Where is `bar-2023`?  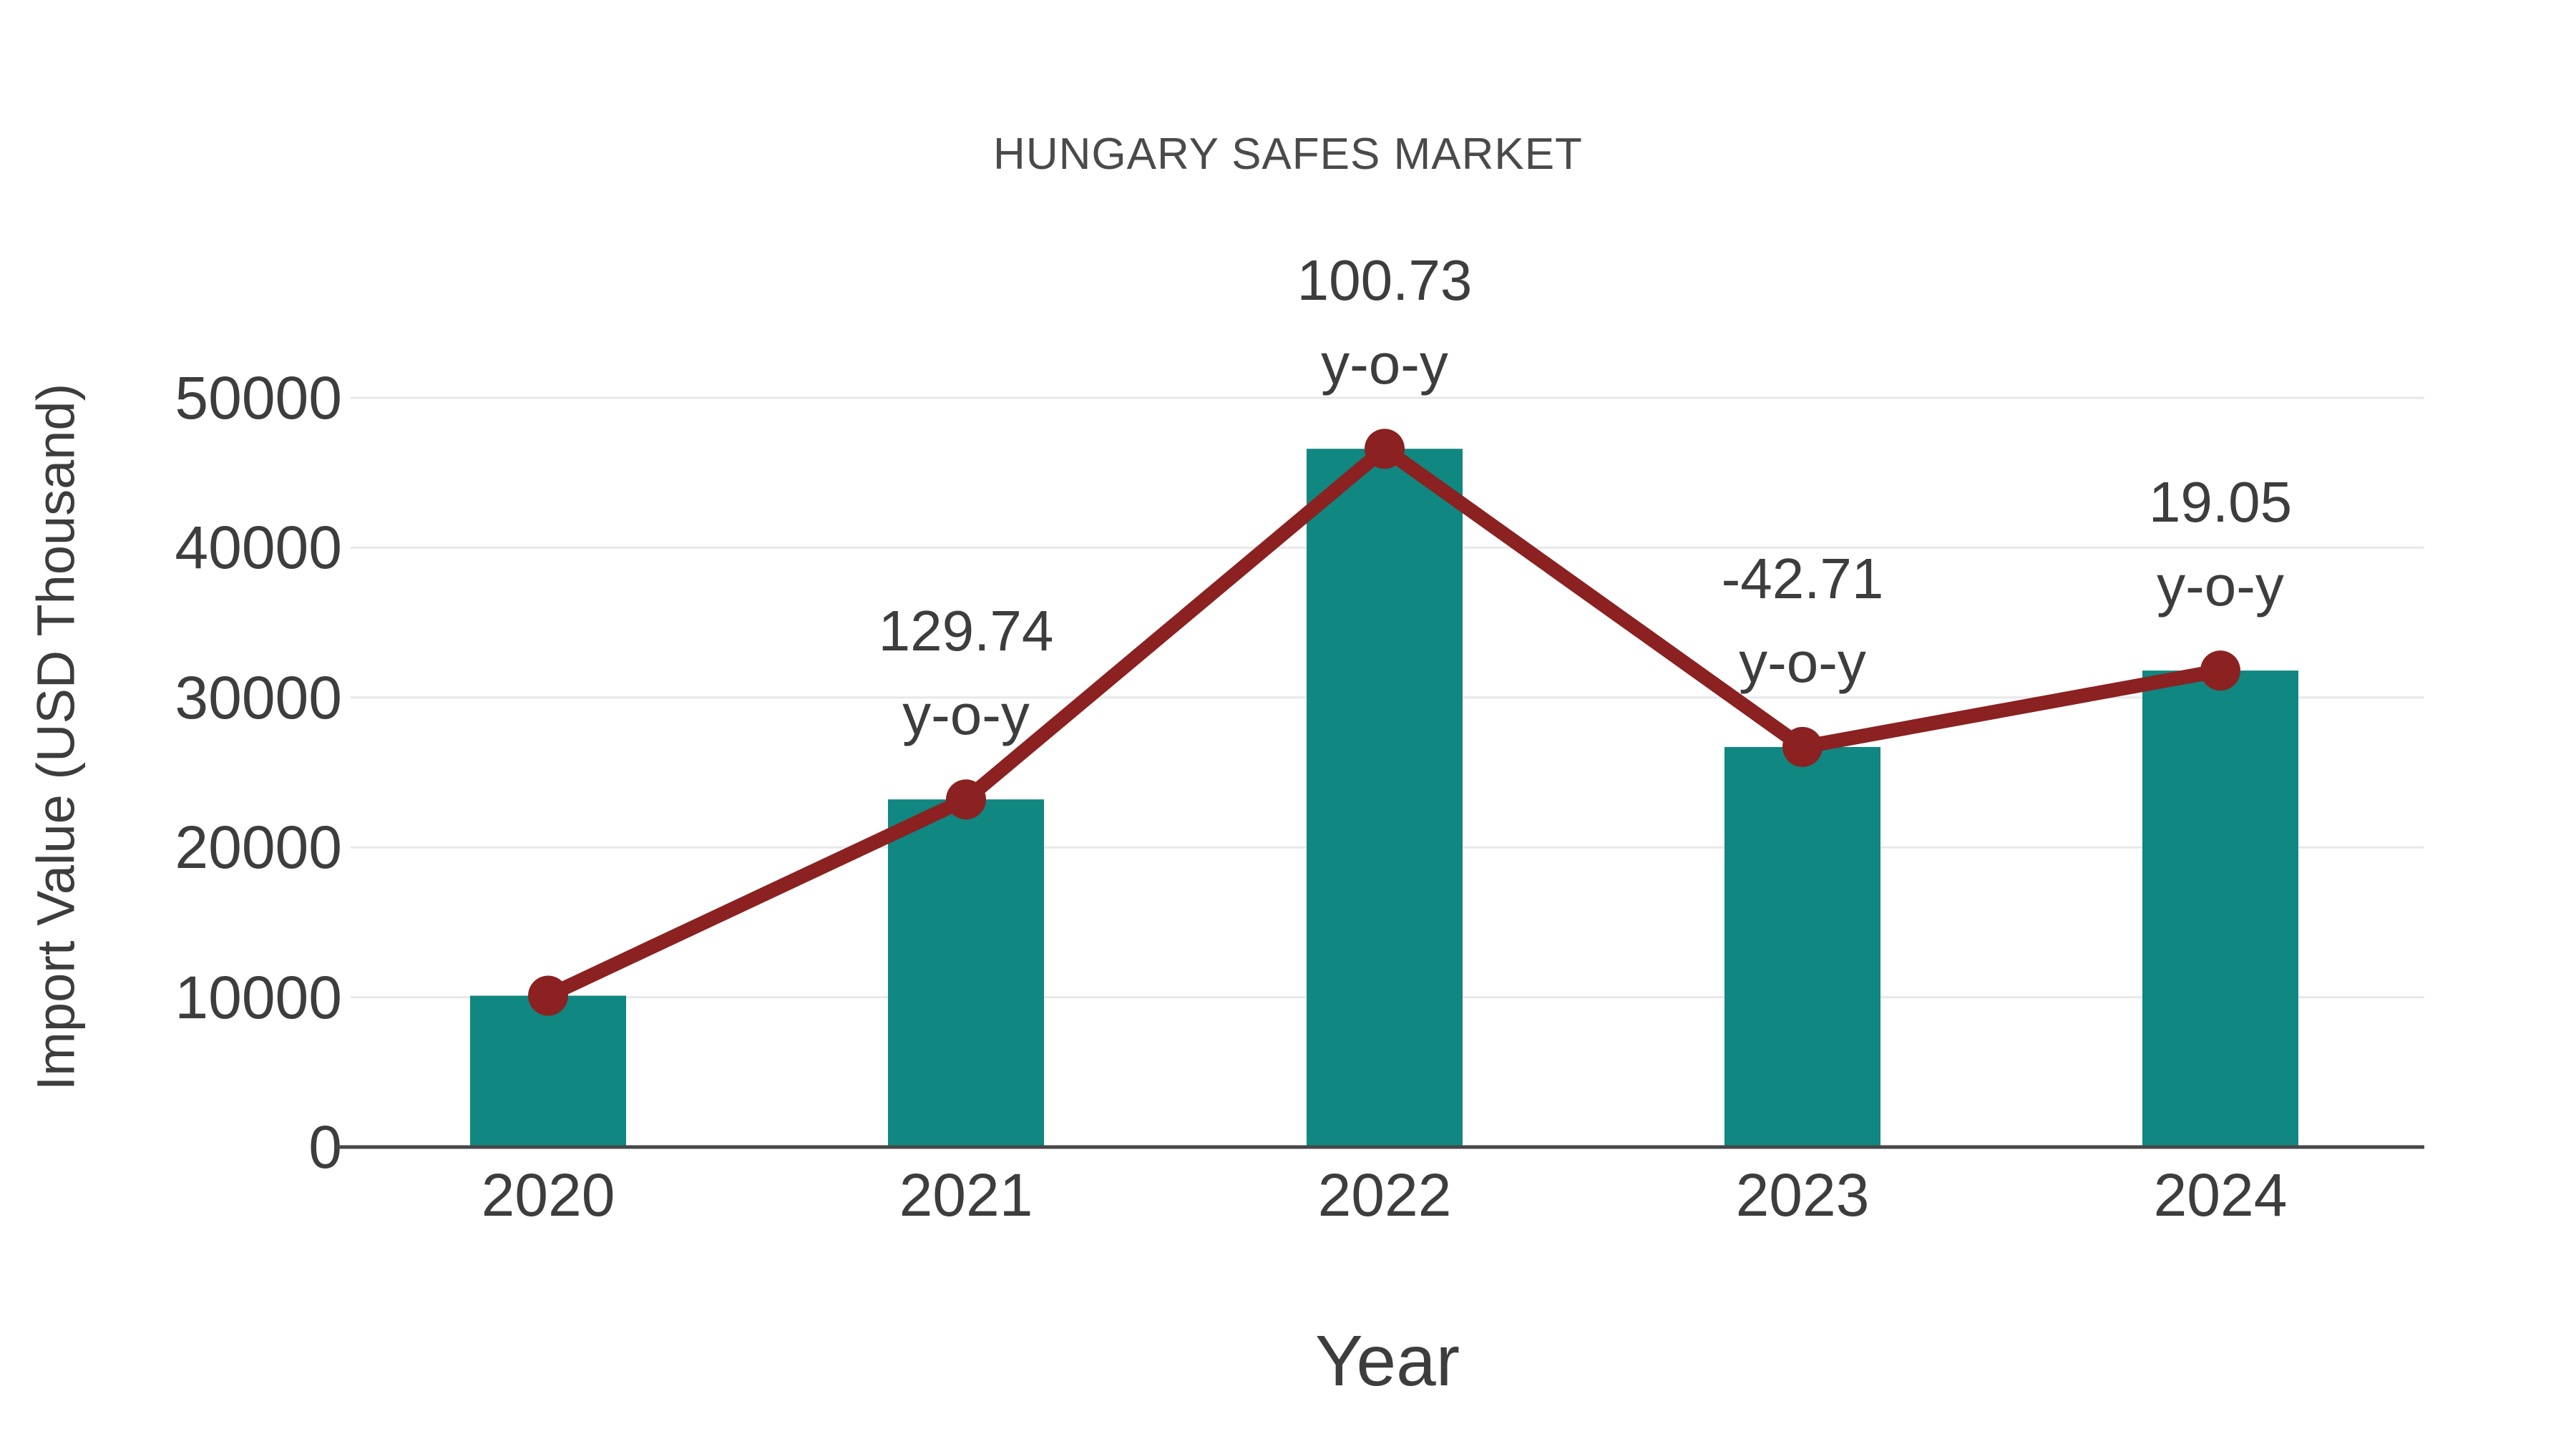 bar-2023 is located at coordinates (1802, 946).